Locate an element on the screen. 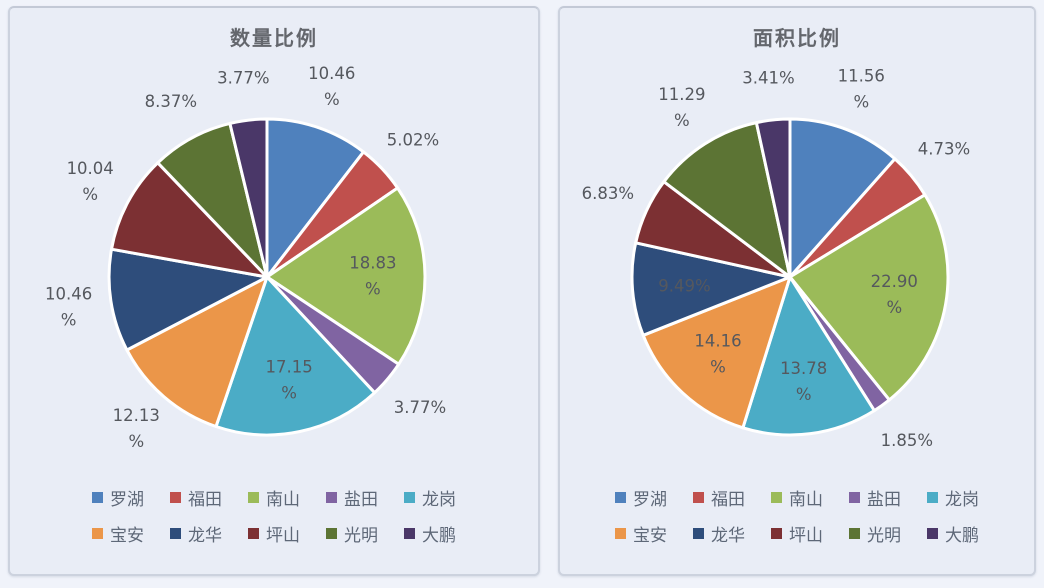 The width and height of the screenshot is (1044, 588). pie-label-pingshan: 10.04% is located at coordinates (90, 181).